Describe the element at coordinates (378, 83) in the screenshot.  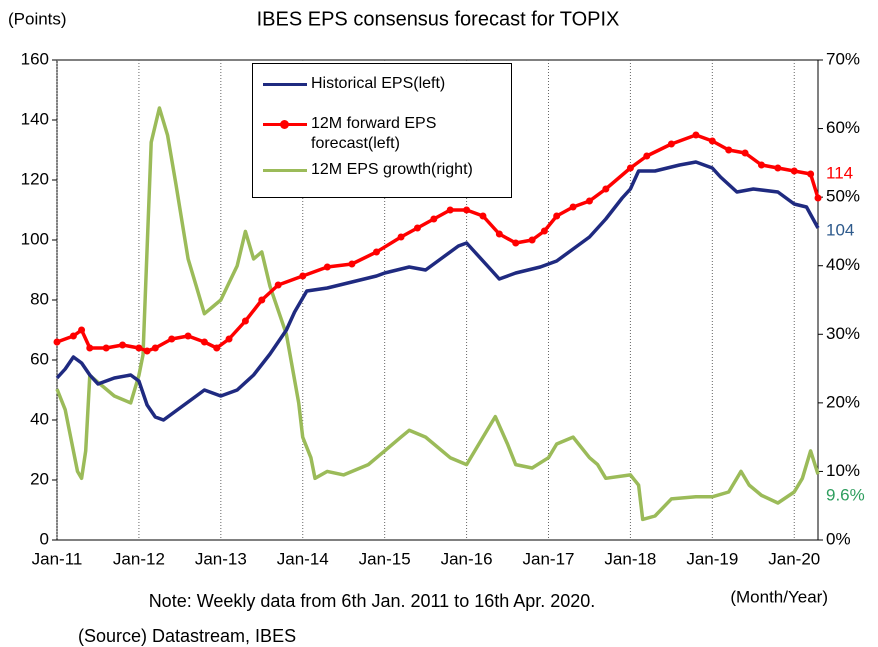
I see `legend-label: Historical EPS(left)` at that location.